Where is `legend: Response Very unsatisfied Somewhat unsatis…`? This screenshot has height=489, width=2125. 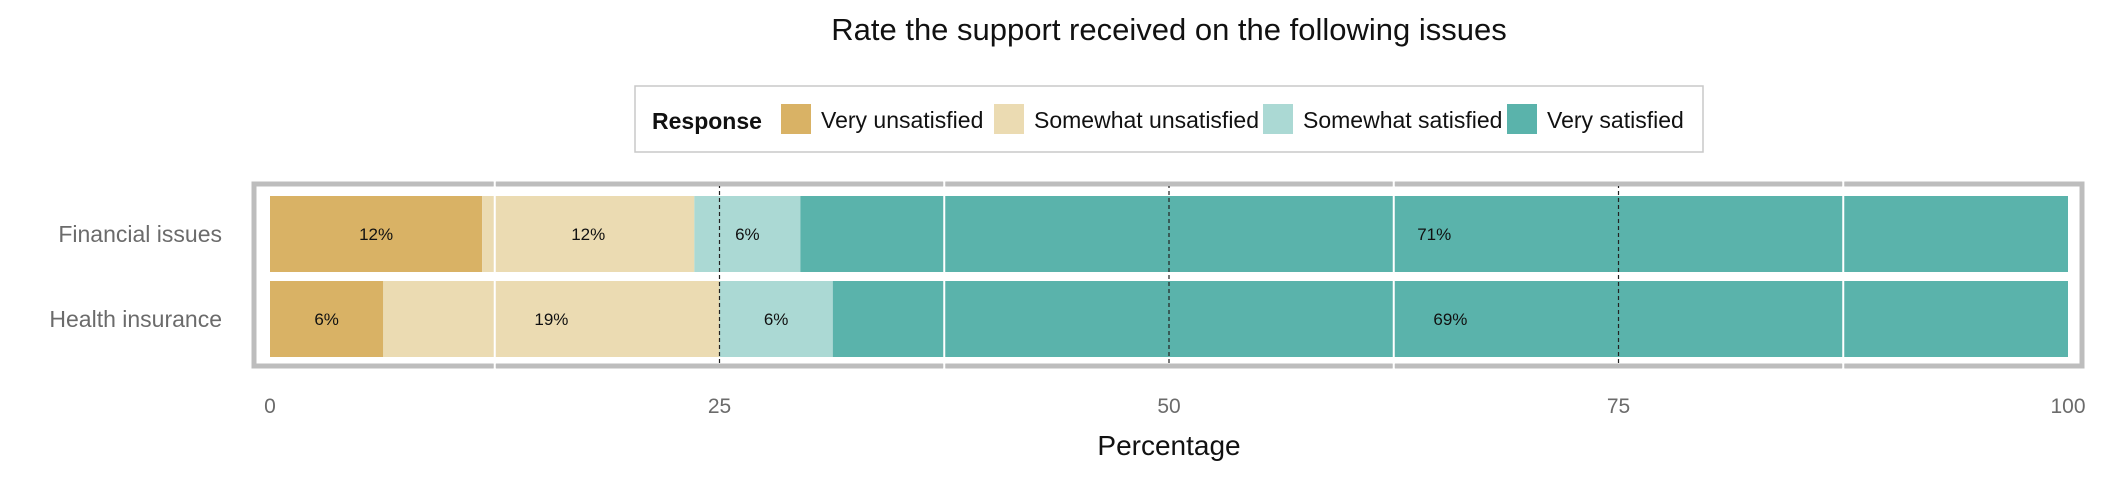
legend: Response Very unsatisfied Somewhat unsatis… is located at coordinates (1169, 119).